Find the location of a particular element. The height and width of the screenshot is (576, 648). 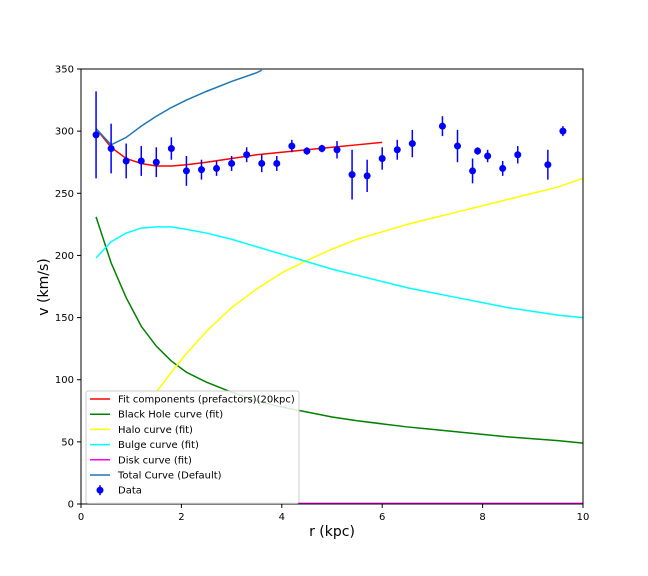

series-line-bulge-curve-fit is located at coordinates (339, 272).